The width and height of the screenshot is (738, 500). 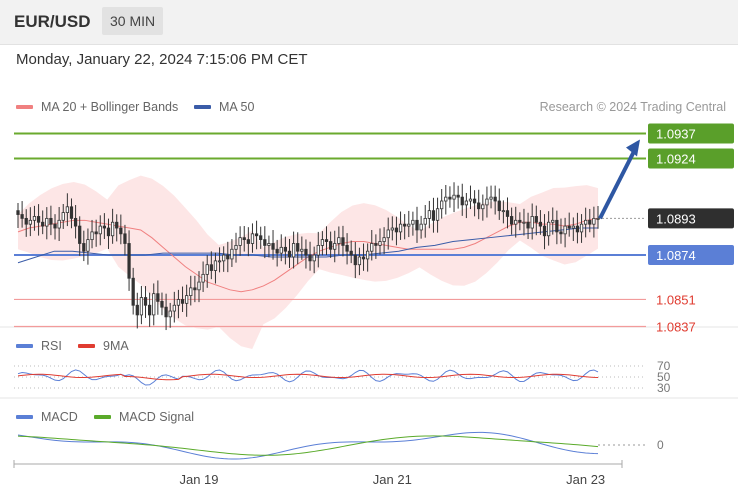 I want to click on level-value-label: 1.0937, so click(x=676, y=133).